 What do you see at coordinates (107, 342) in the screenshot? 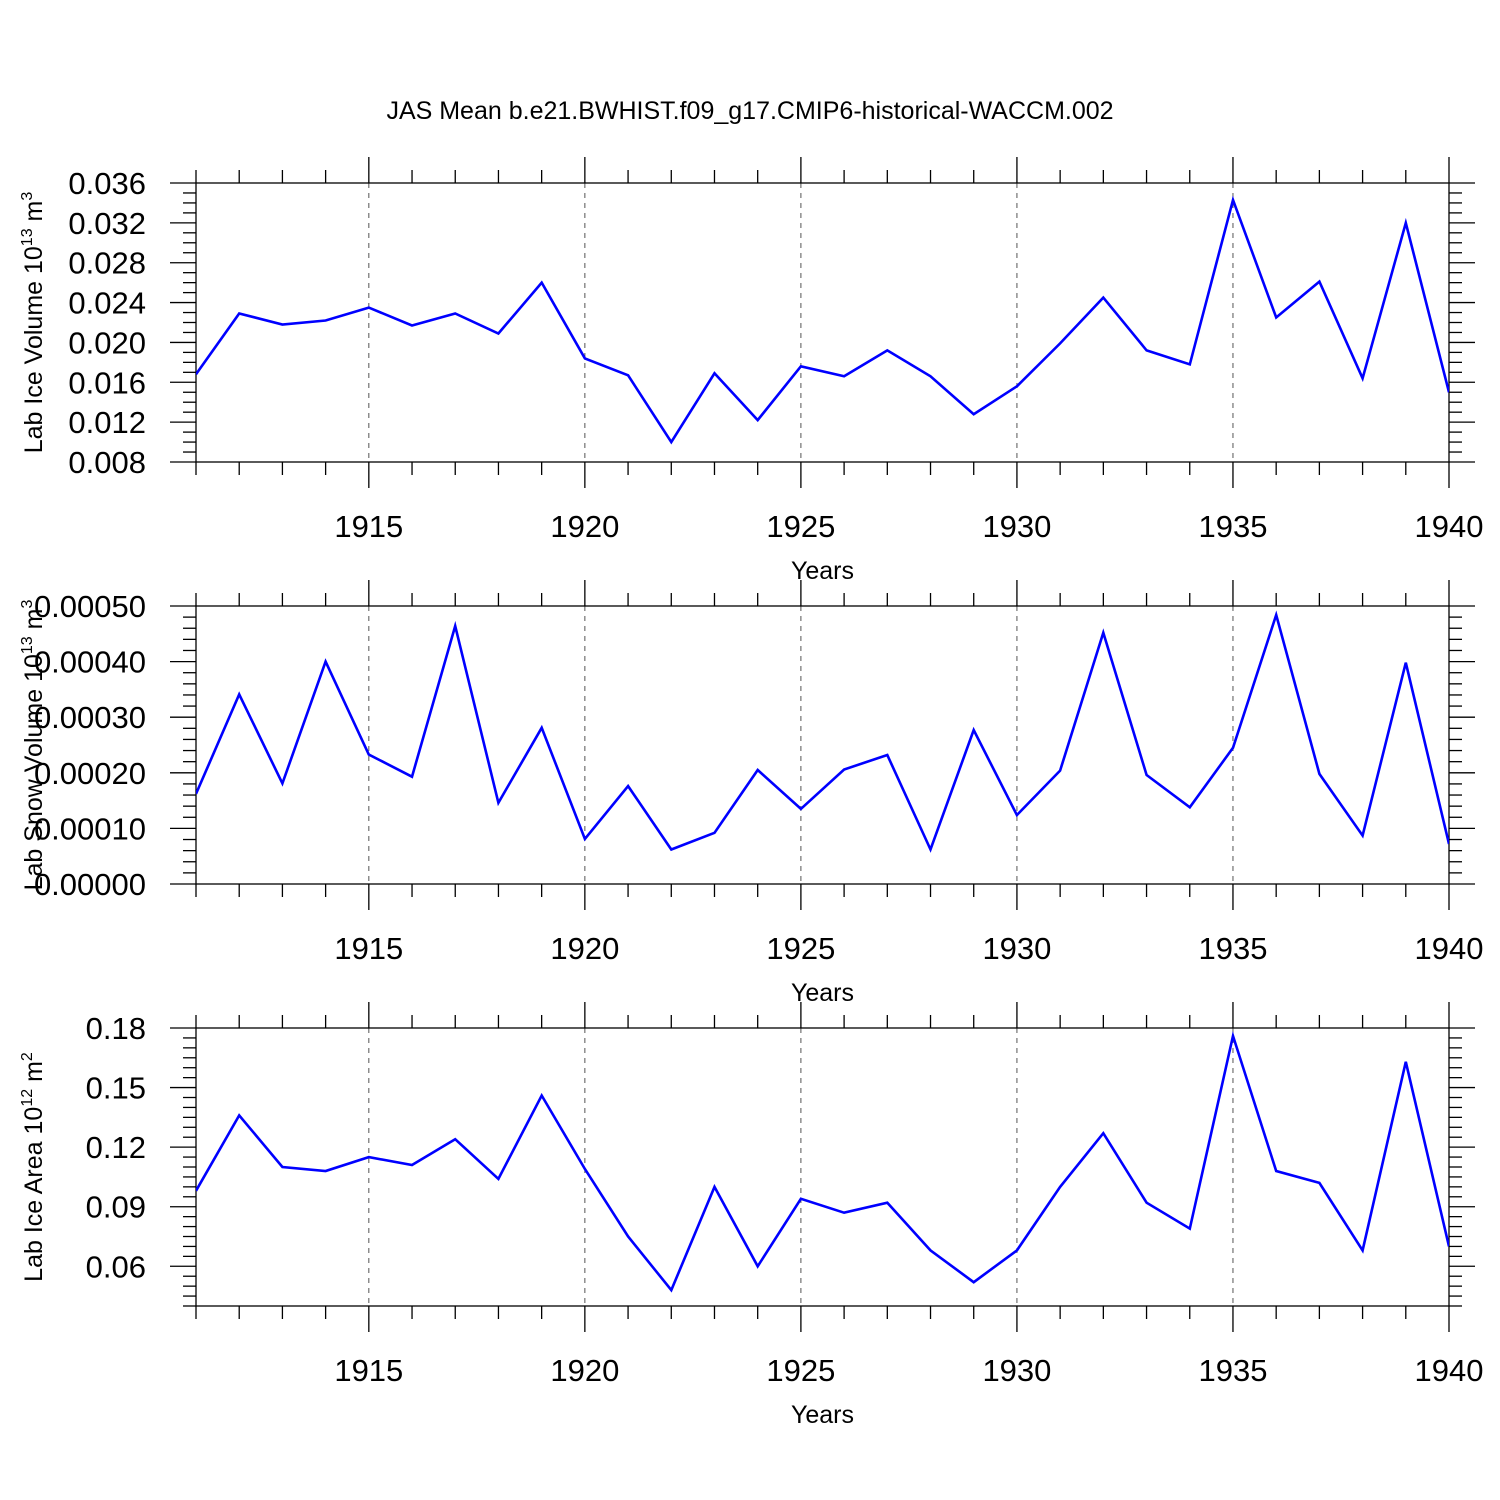
I see `y-tick-label: 0.020` at bounding box center [107, 342].